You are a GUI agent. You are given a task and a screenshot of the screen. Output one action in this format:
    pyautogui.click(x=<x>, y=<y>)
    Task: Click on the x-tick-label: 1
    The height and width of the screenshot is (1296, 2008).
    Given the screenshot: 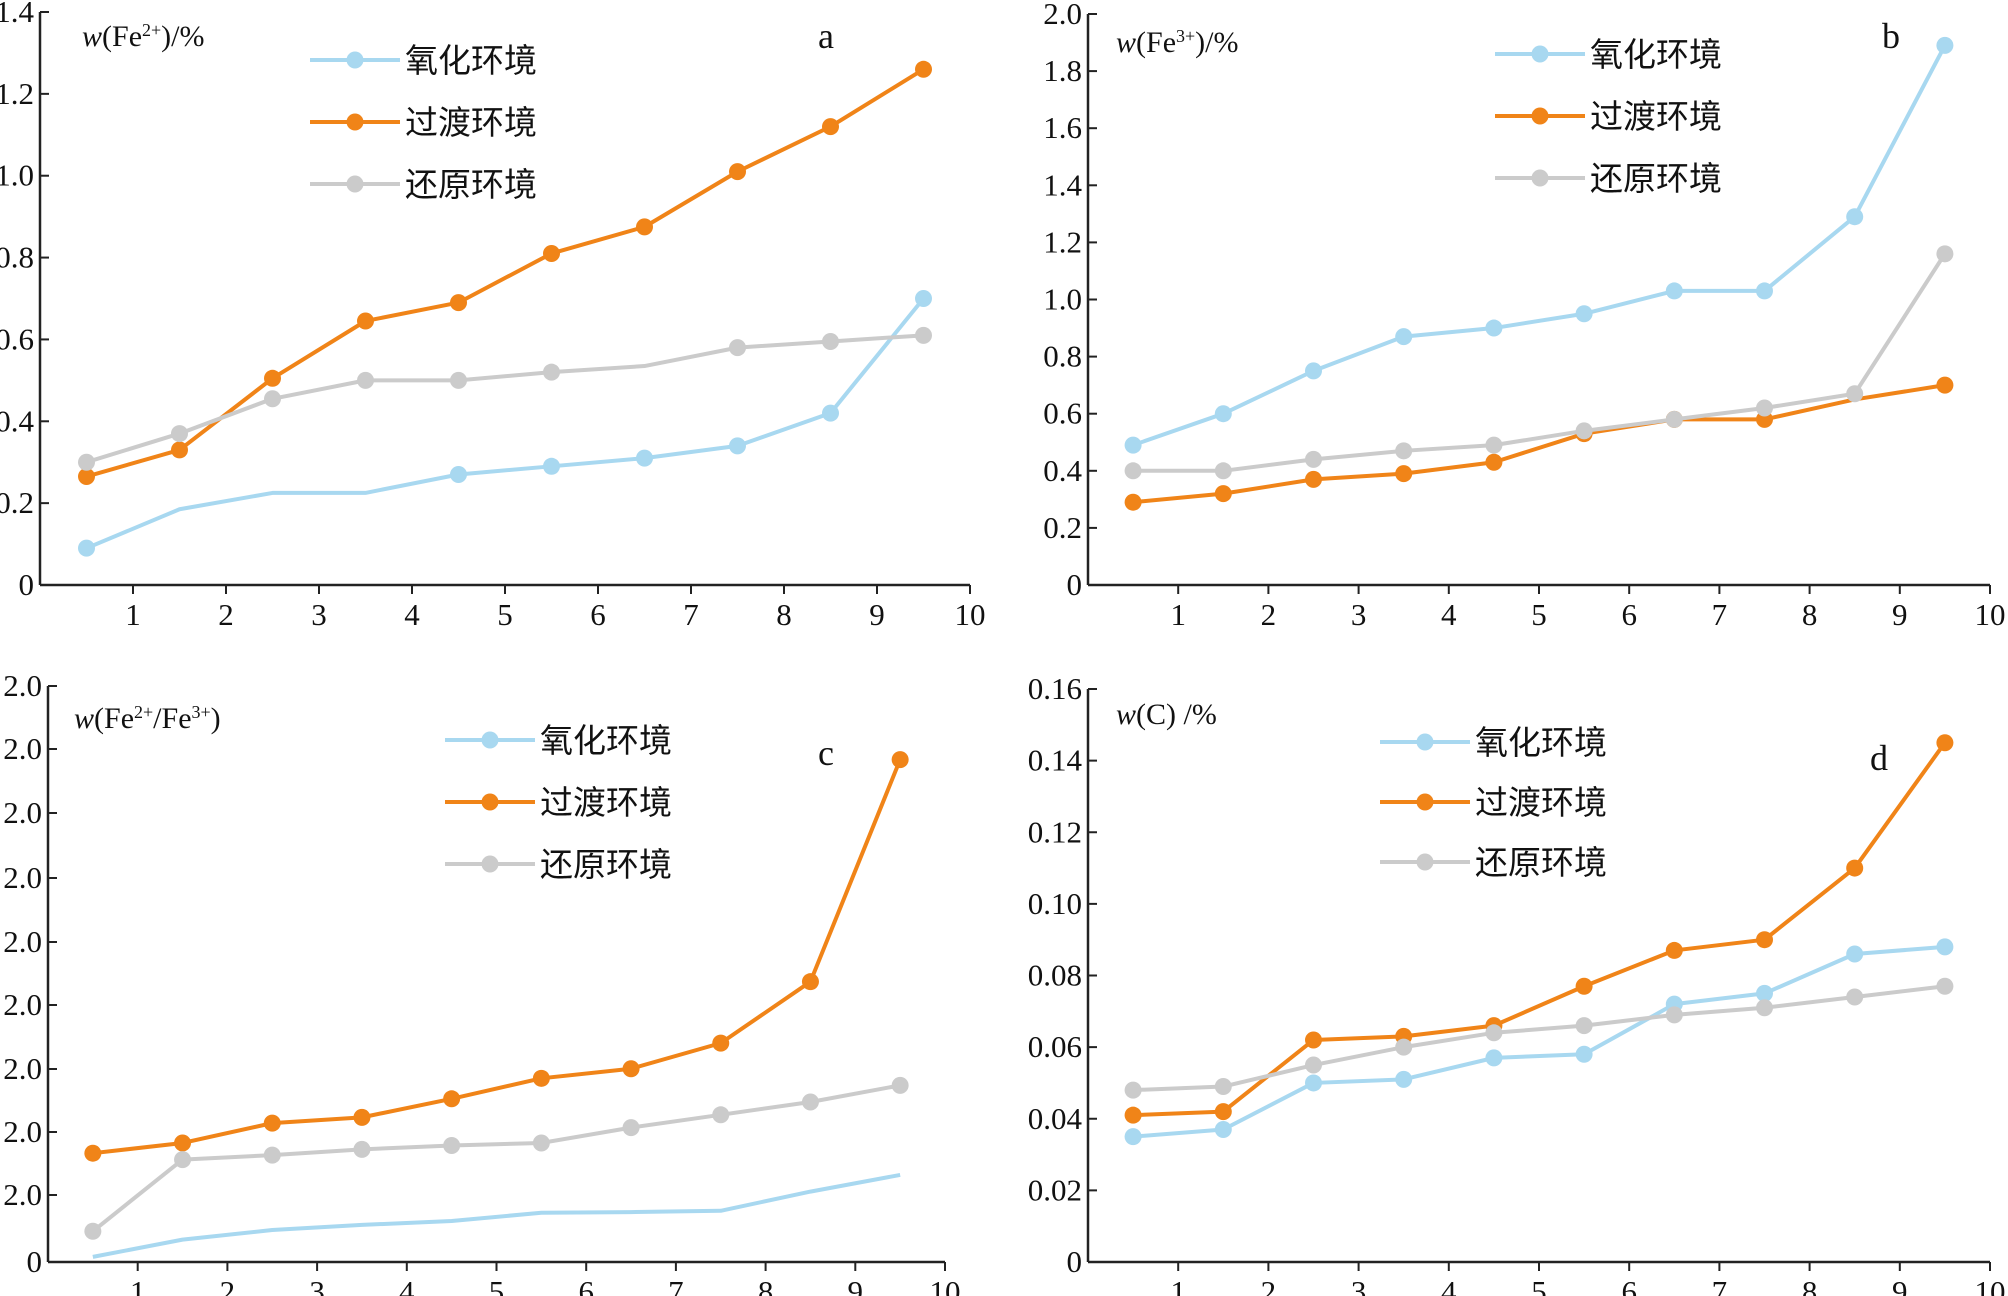 What is the action you would take?
    pyautogui.click(x=138, y=1285)
    